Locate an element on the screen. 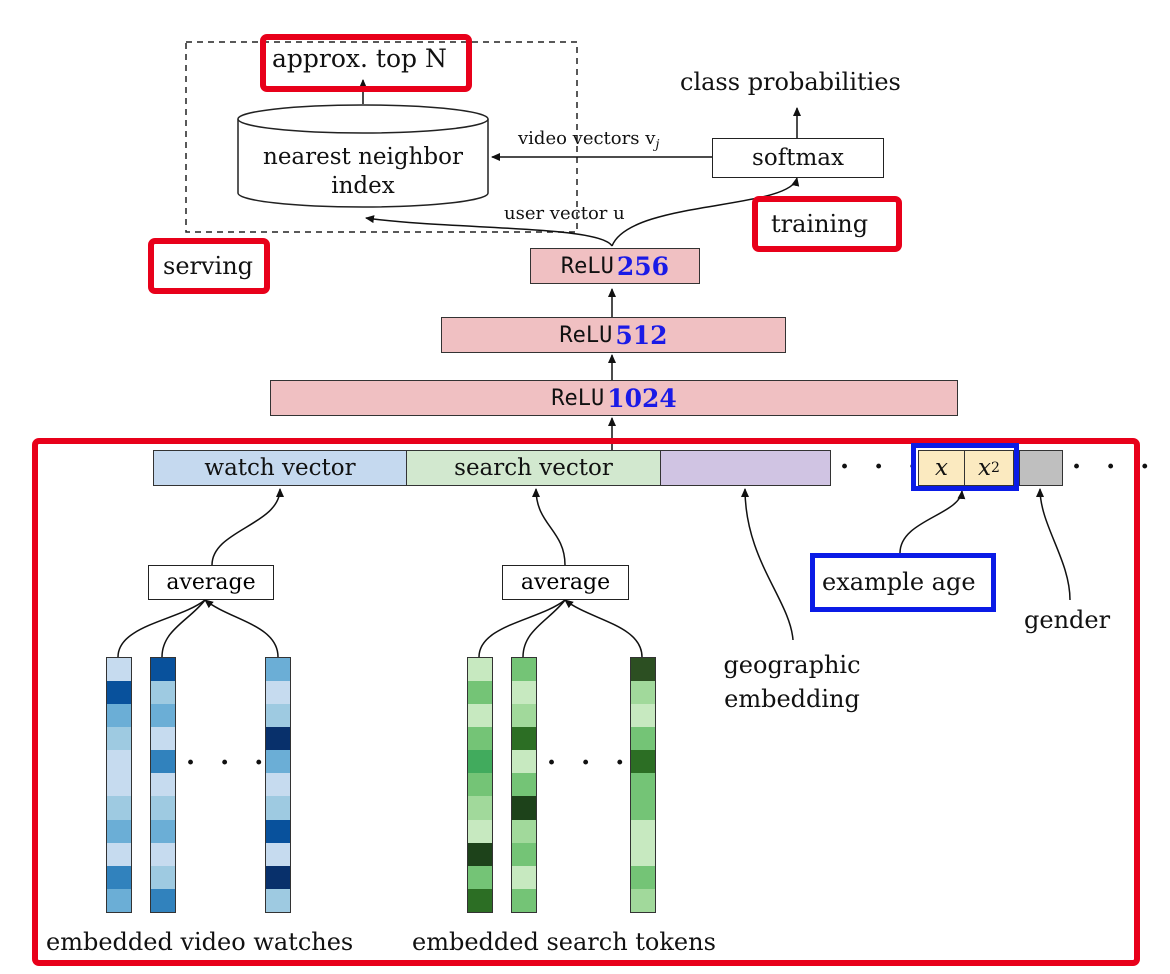  softmax-box: softmax is located at coordinates (798, 158).